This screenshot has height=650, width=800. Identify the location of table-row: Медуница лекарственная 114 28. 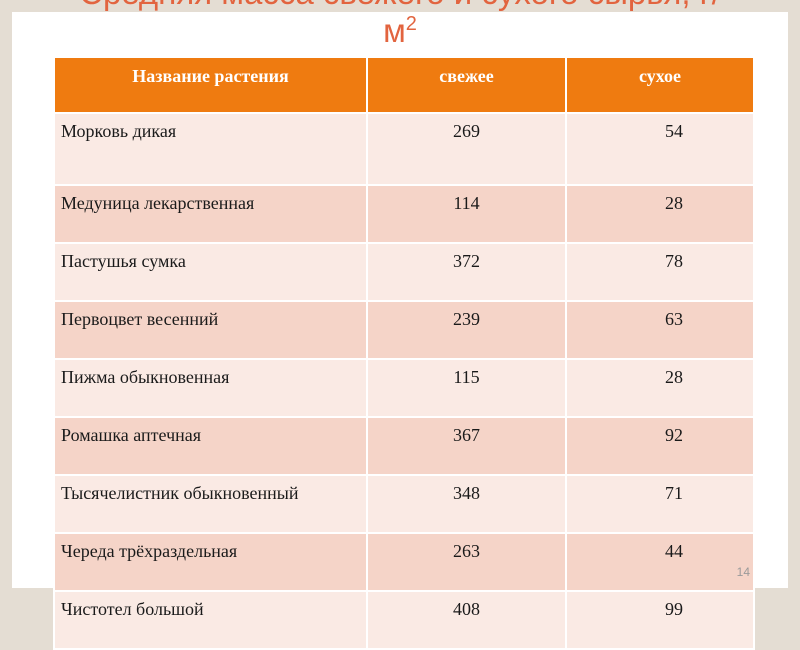
(404, 214).